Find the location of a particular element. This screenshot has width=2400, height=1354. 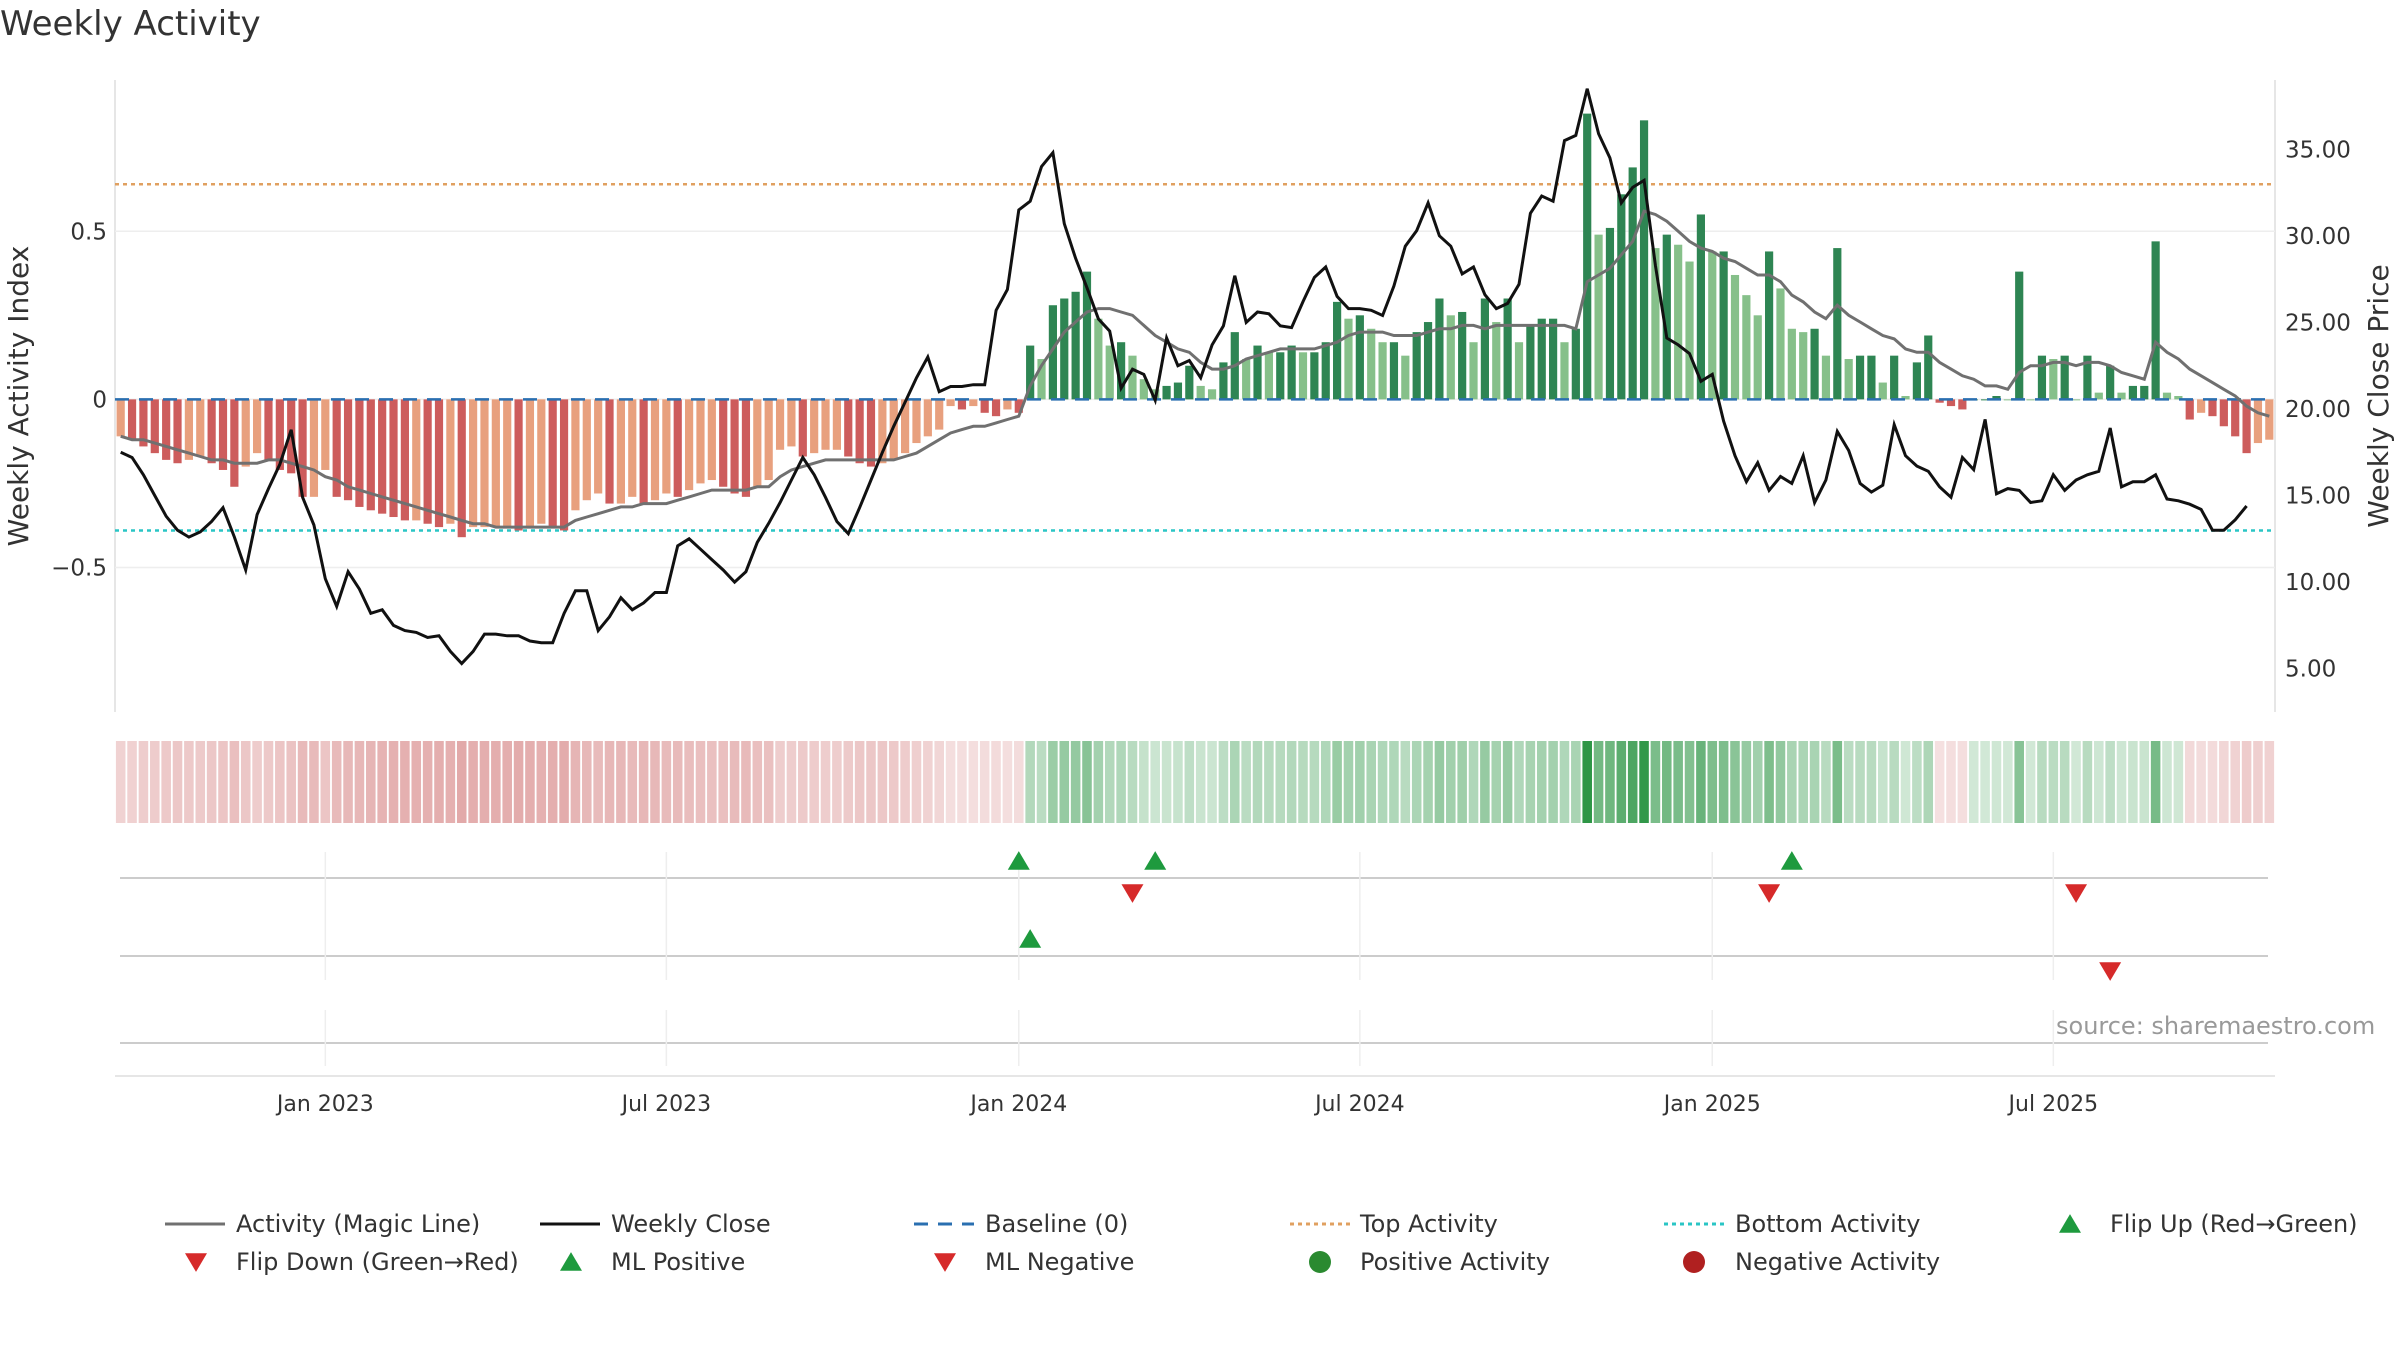

legend-swatch-ml-negative is located at coordinates (945, 1262).